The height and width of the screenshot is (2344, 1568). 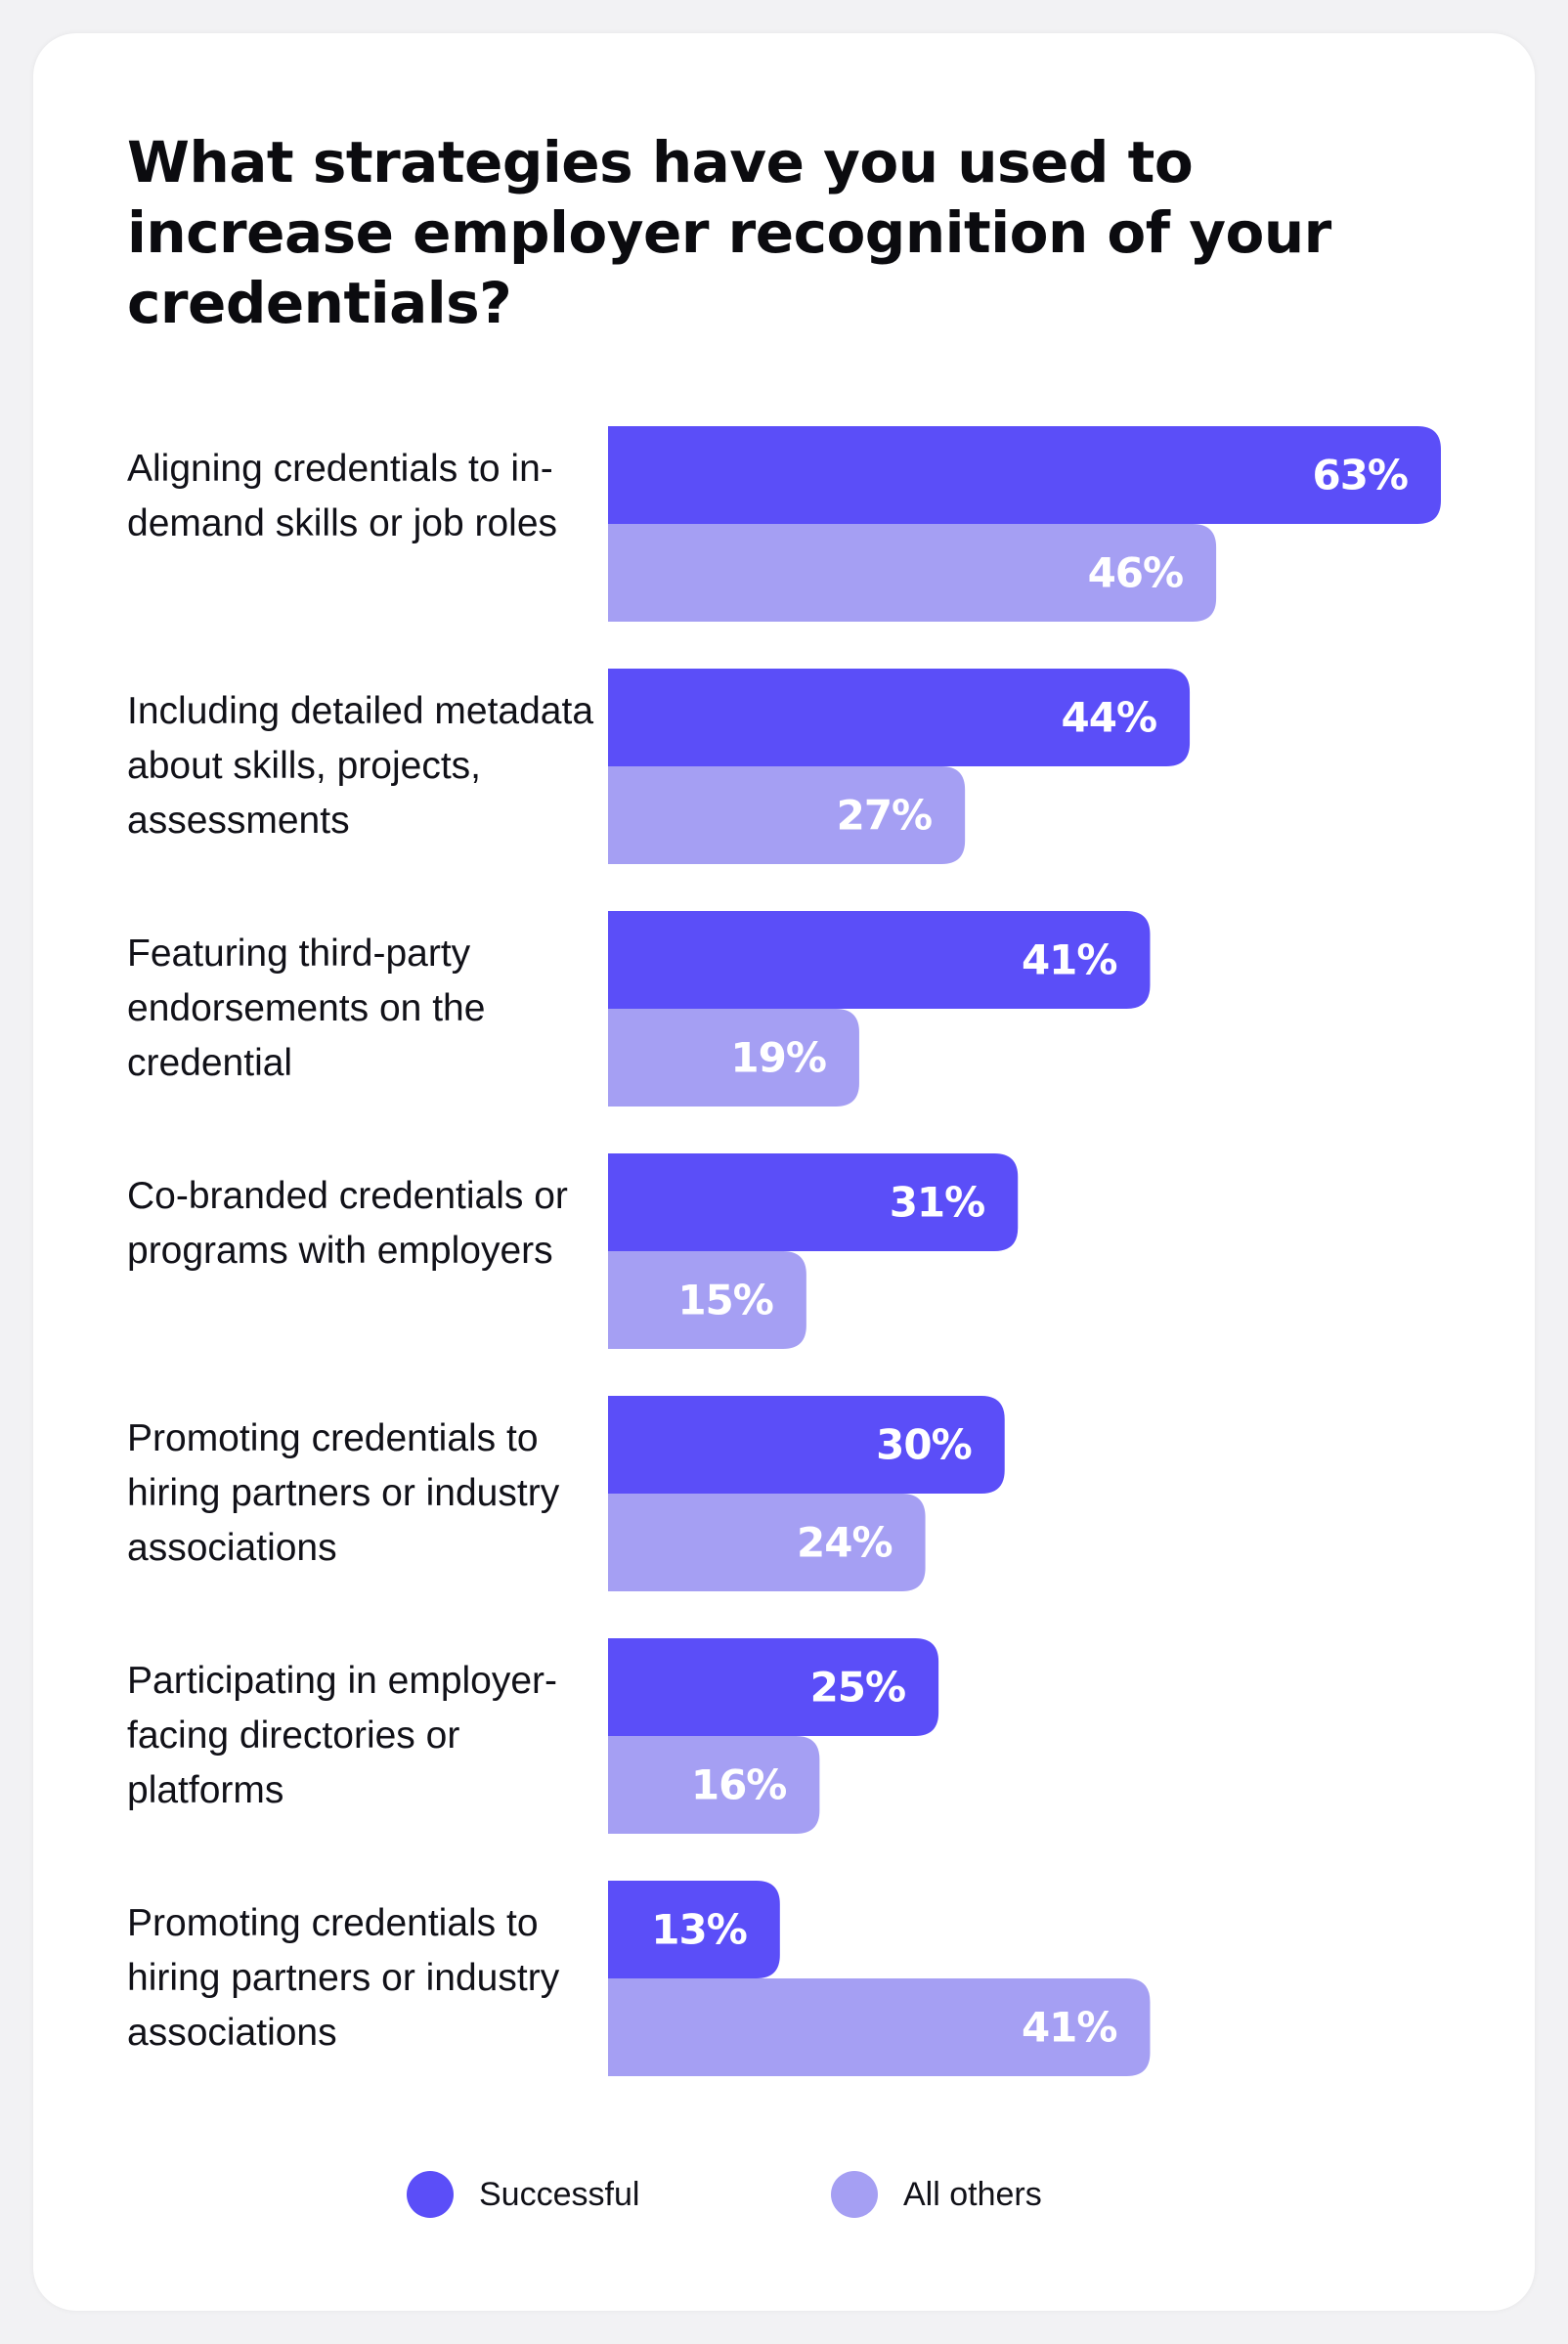 I want to click on legend-label-successful: Successful, so click(x=559, y=2194).